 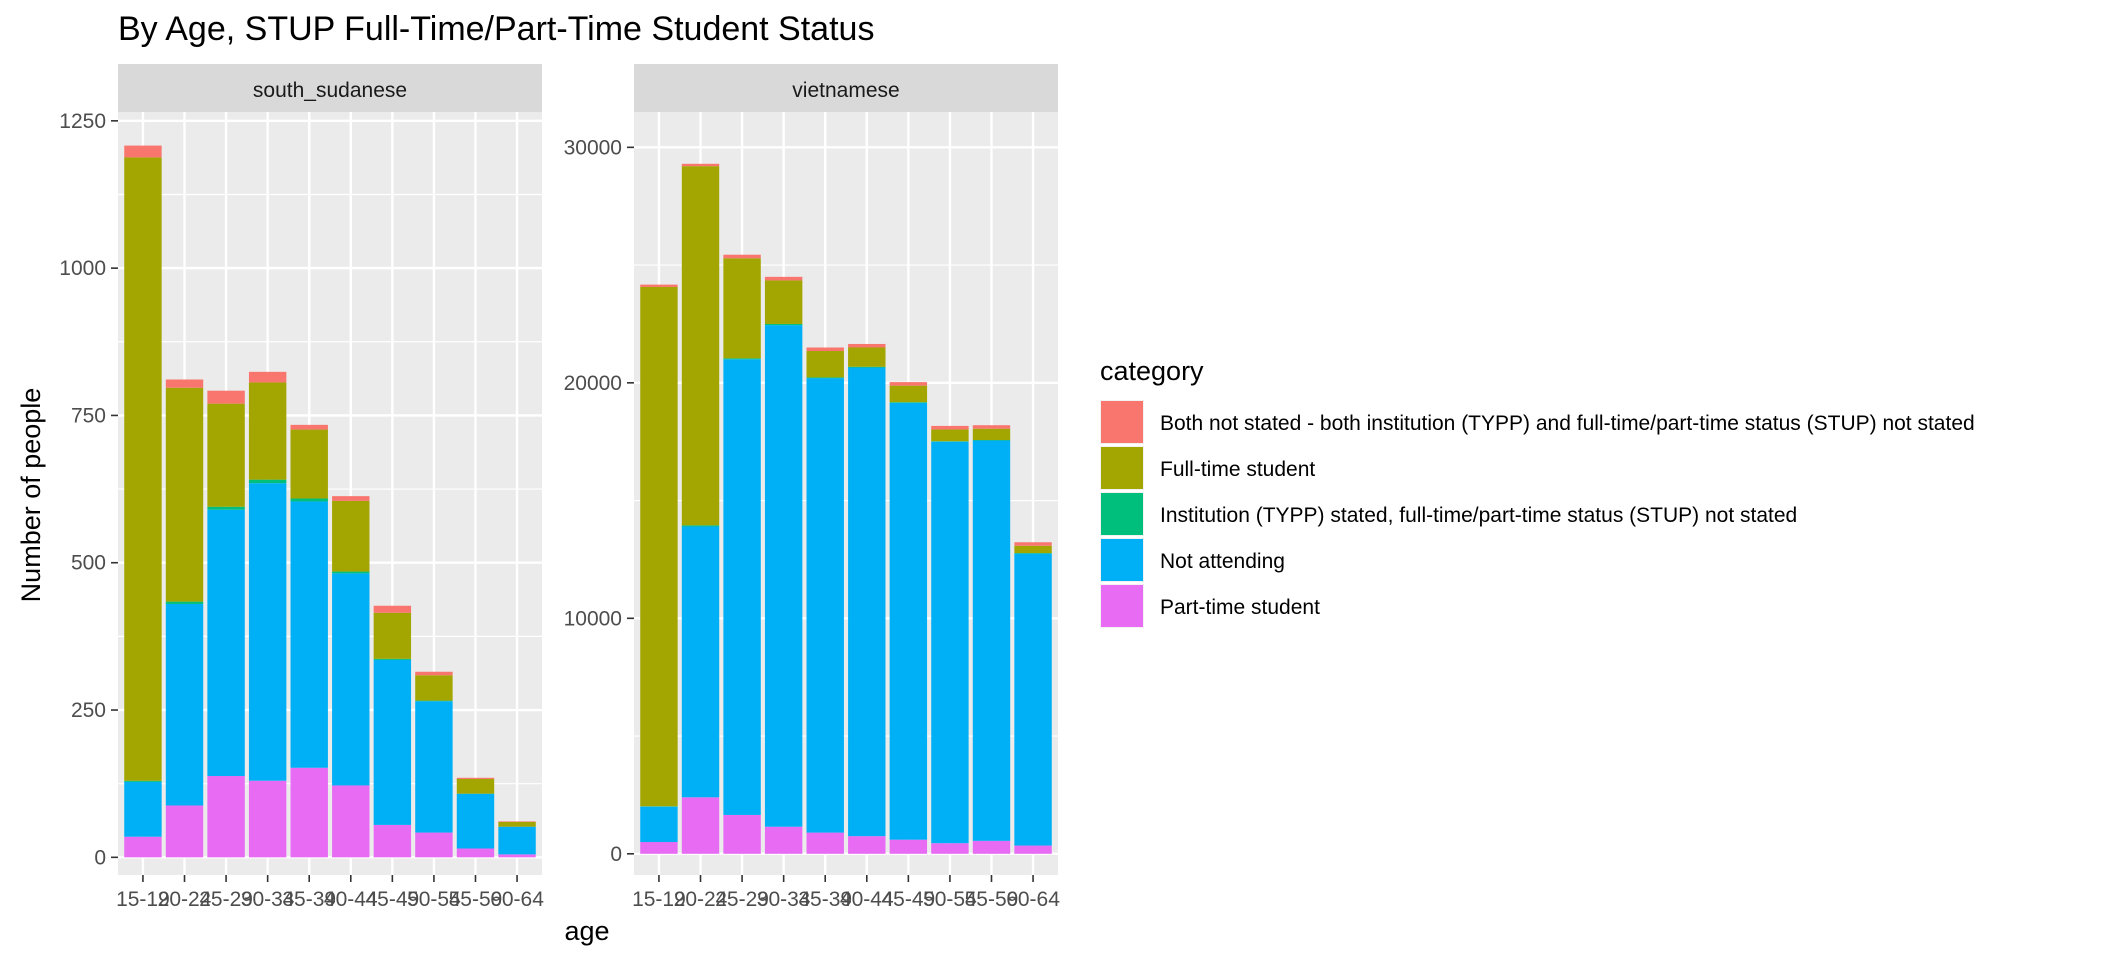 What do you see at coordinates (1122, 422) in the screenshot?
I see `legend-key-both_not_stated` at bounding box center [1122, 422].